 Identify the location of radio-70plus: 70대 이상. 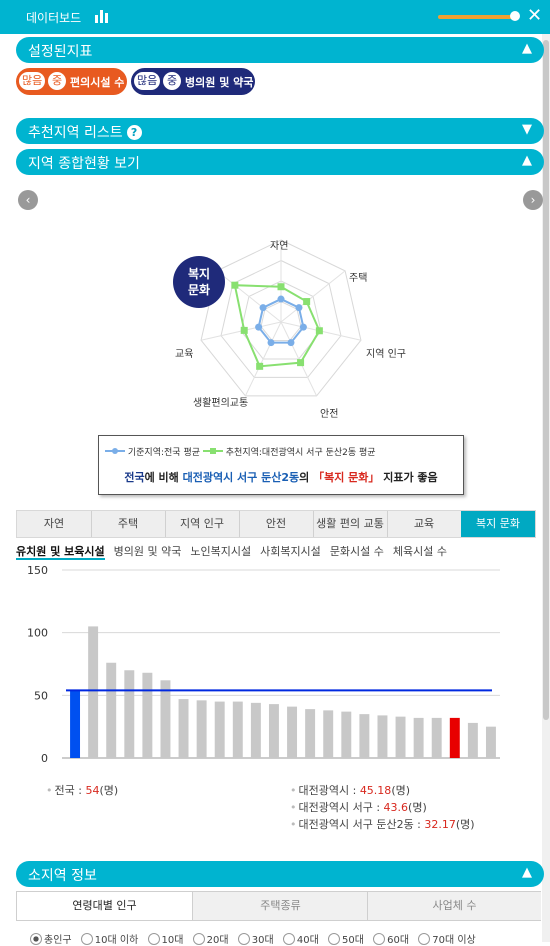
(447, 939).